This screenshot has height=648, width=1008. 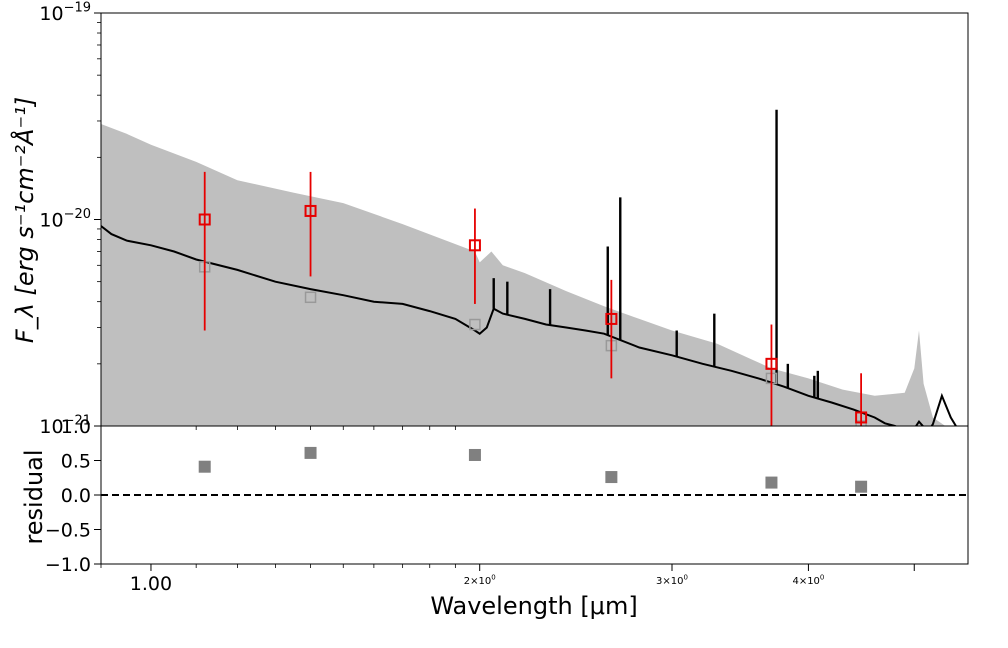 What do you see at coordinates (76, 496) in the screenshot?
I see `residual-y-tick-label: 0.0` at bounding box center [76, 496].